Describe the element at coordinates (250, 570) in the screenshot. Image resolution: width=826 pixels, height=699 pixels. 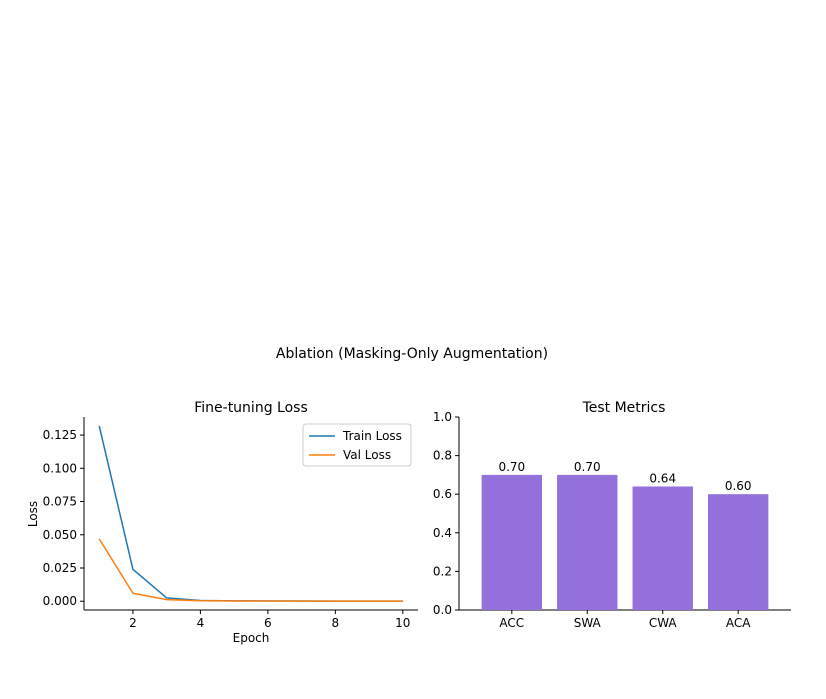
I see `loss-series-val` at that location.